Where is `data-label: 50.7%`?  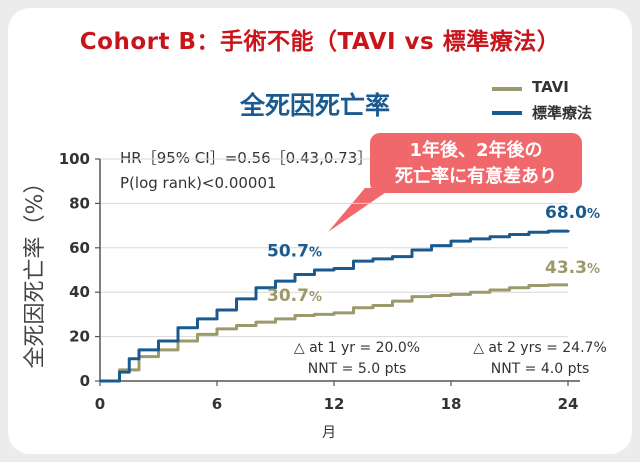 data-label: 50.7% is located at coordinates (294, 251).